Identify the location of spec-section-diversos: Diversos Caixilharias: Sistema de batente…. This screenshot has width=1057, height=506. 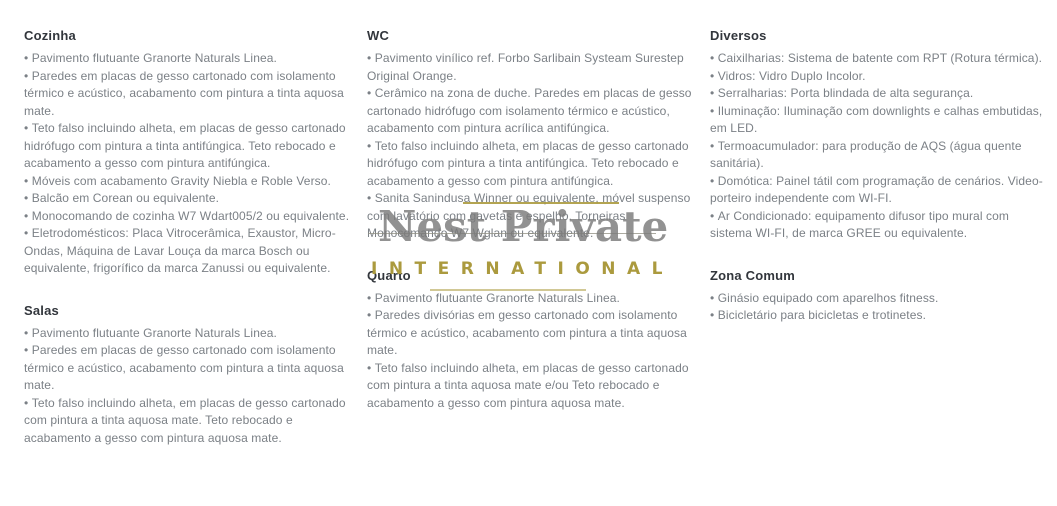
(877, 135).